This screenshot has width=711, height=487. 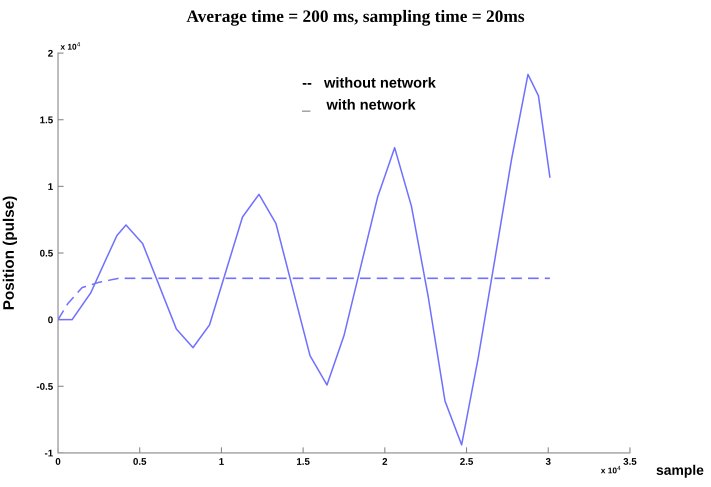 What do you see at coordinates (680, 471) in the screenshot?
I see `x-axis-title: sample` at bounding box center [680, 471].